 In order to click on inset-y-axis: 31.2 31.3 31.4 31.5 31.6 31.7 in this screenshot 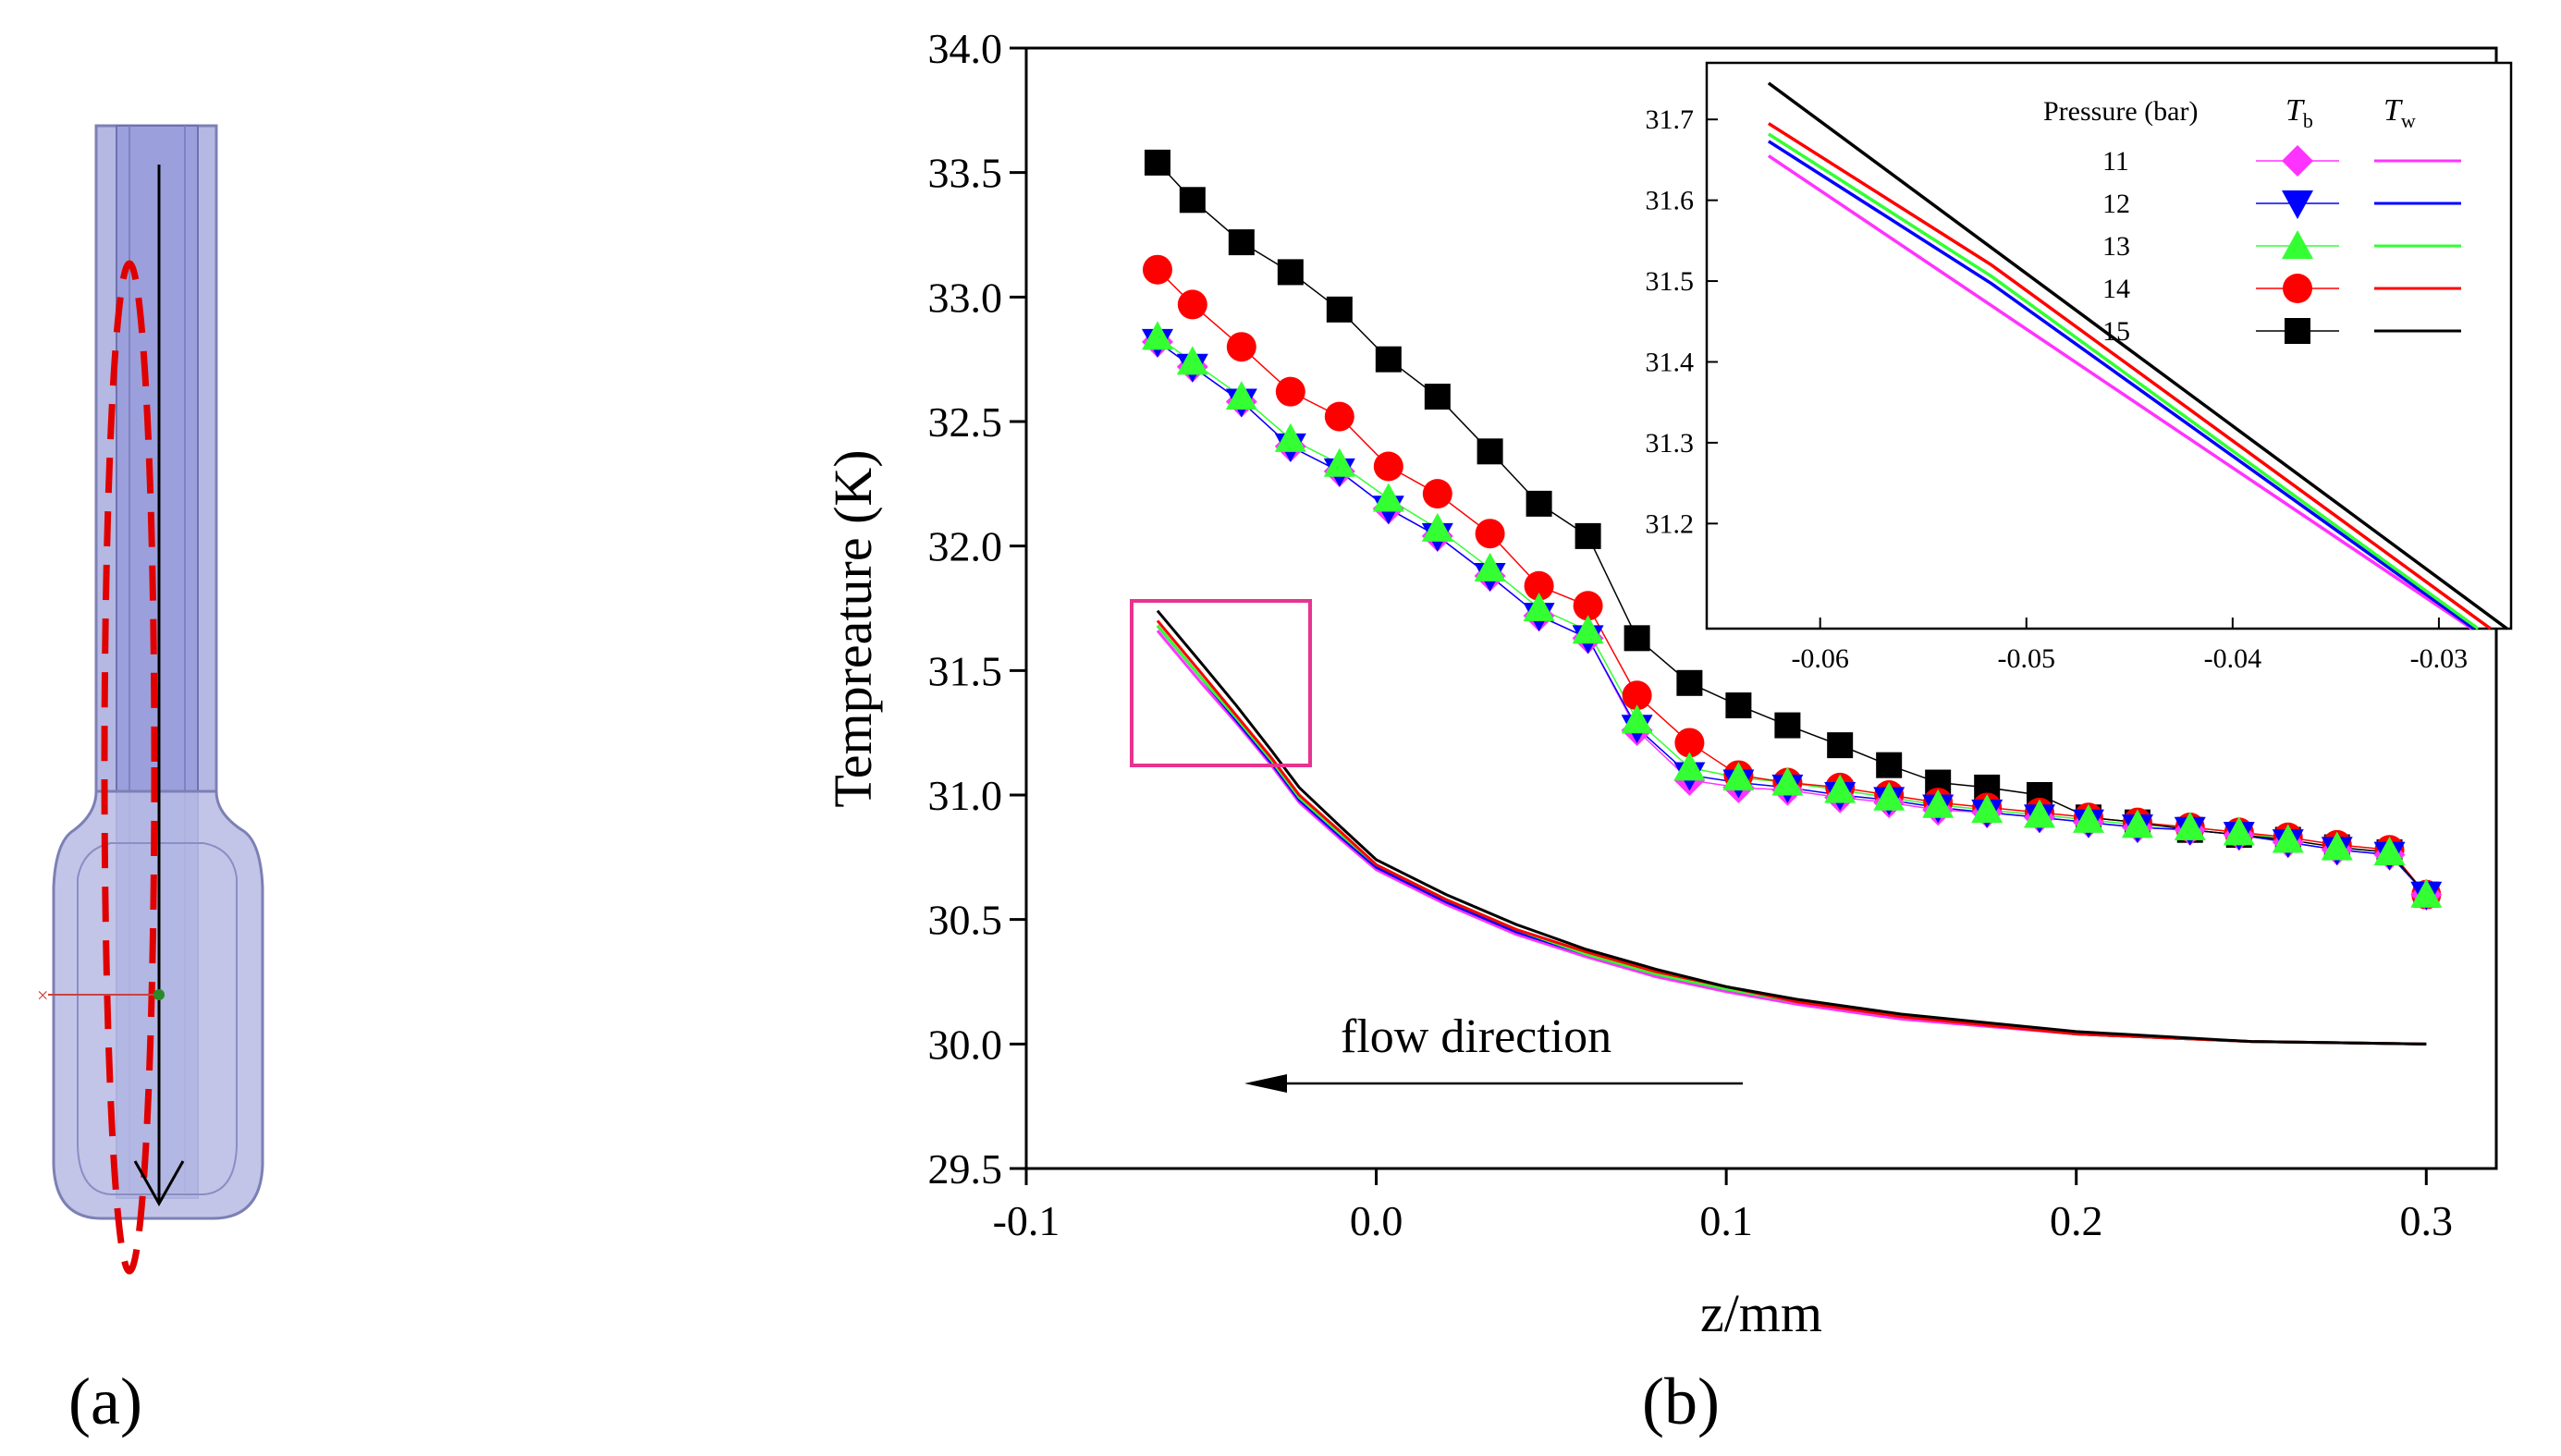, I will do `click(1682, 321)`.